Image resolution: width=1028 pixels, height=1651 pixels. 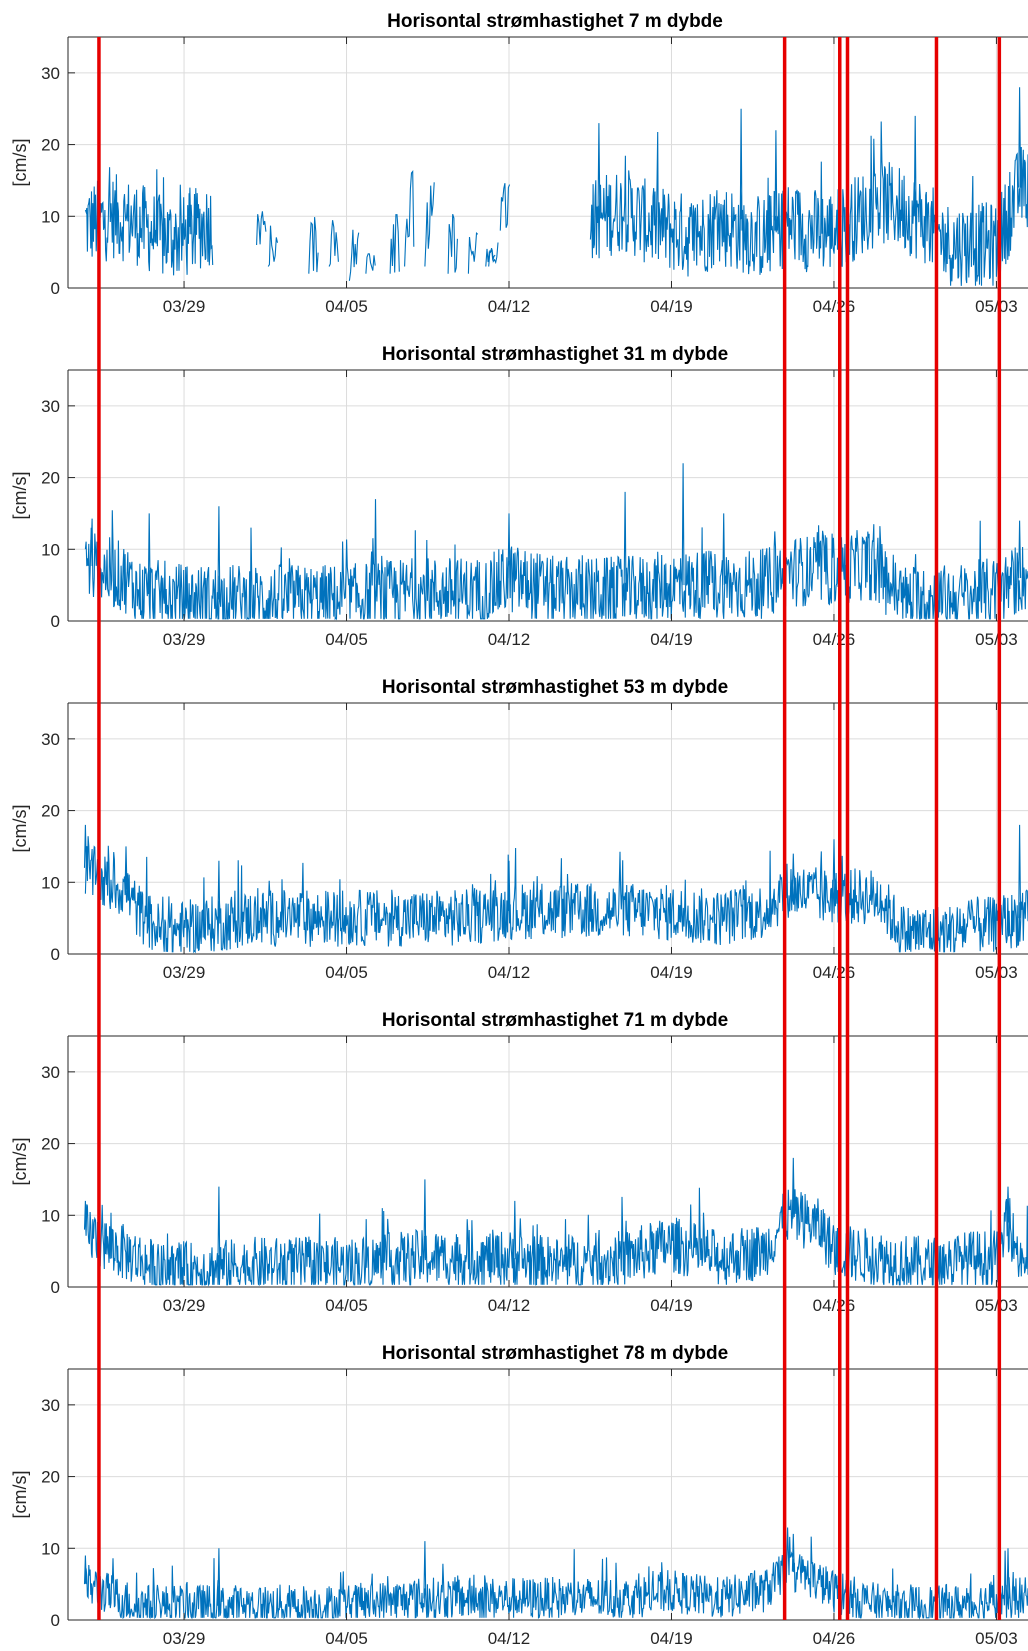 I want to click on plot-area, so click(x=548, y=1494).